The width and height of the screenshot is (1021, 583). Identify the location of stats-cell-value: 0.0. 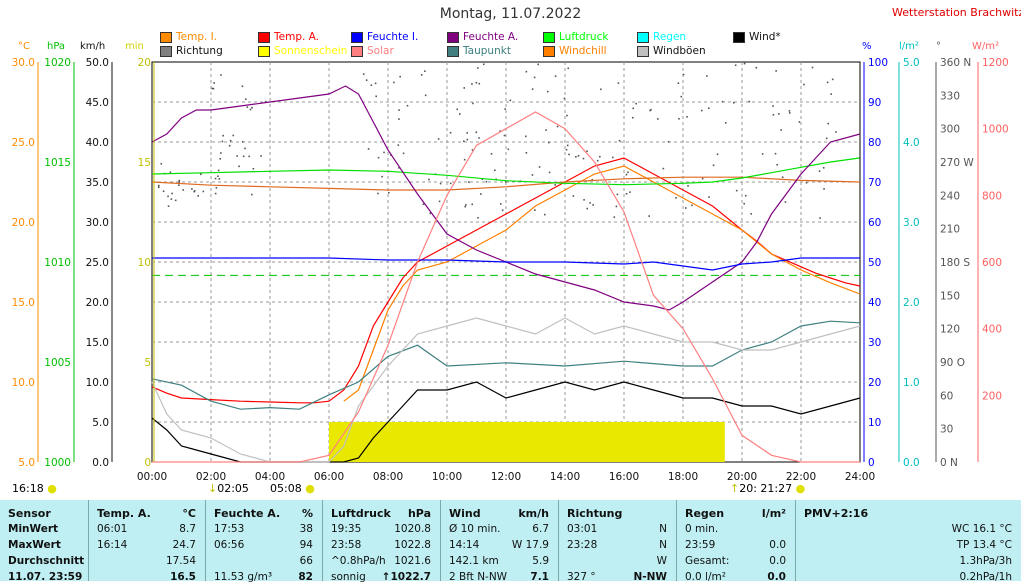
(777, 545).